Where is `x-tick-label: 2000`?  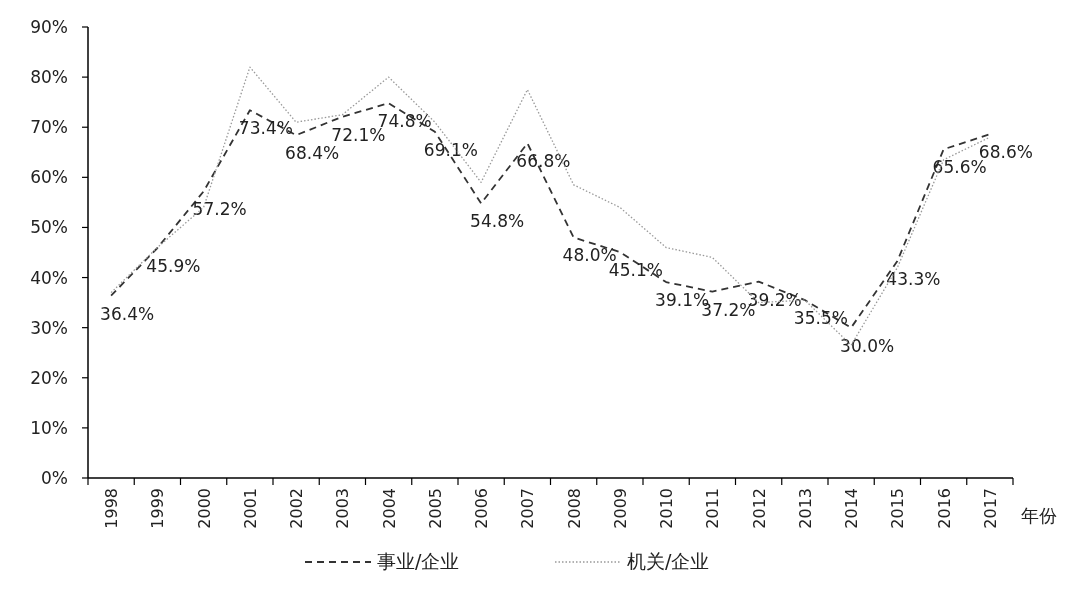 x-tick-label: 2000 is located at coordinates (204, 508).